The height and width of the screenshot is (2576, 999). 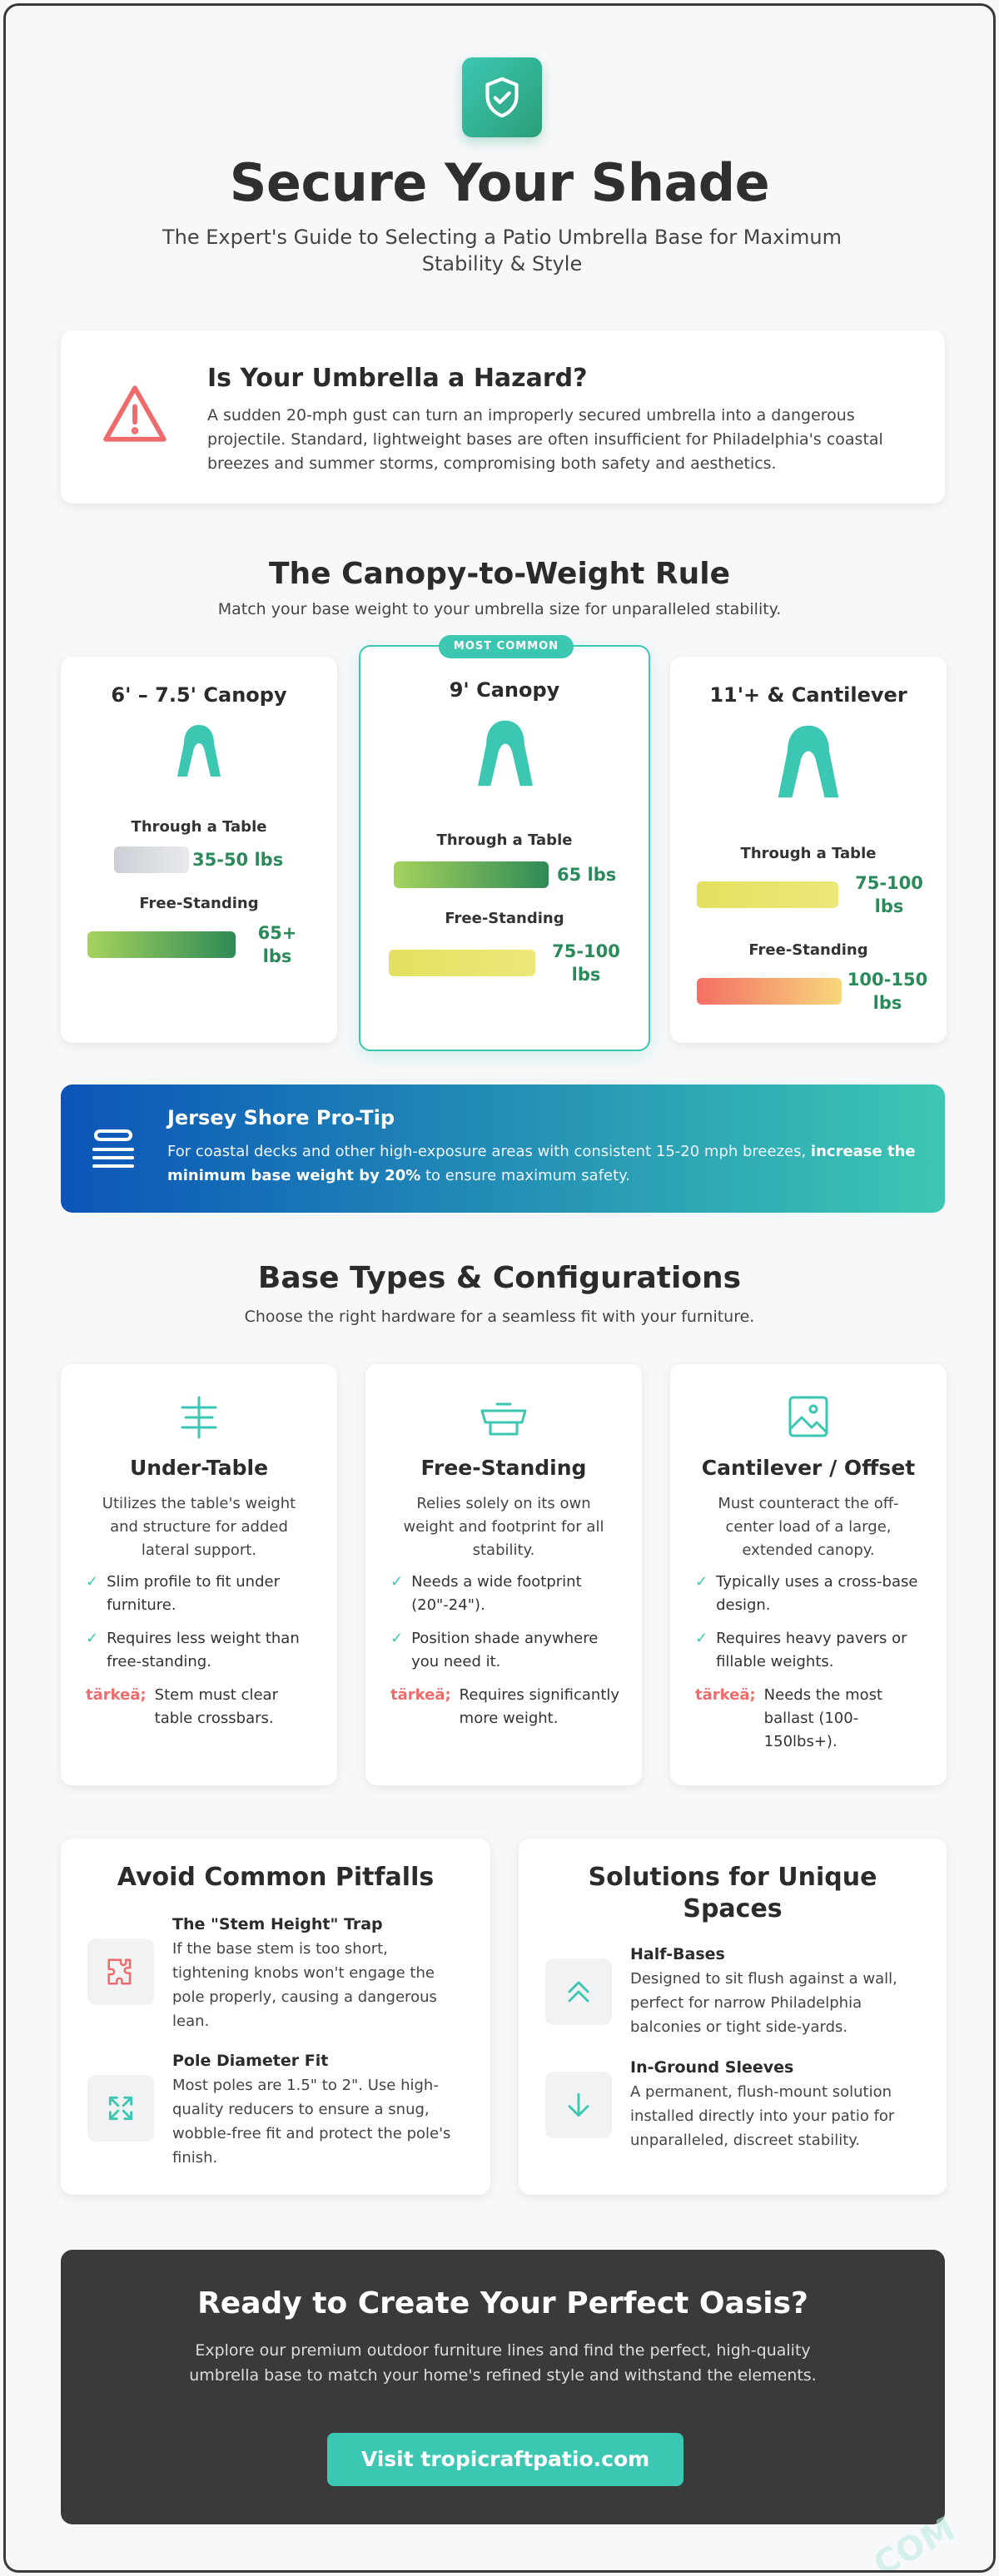 I want to click on hazard-title: Is Your Umbrella a Hazard?, so click(x=397, y=378).